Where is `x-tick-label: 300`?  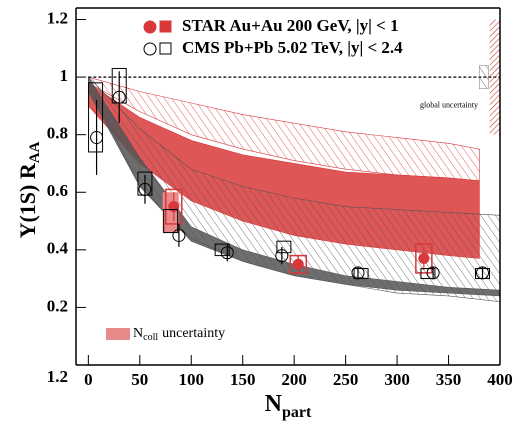
x-tick-label: 300 is located at coordinates (397, 379).